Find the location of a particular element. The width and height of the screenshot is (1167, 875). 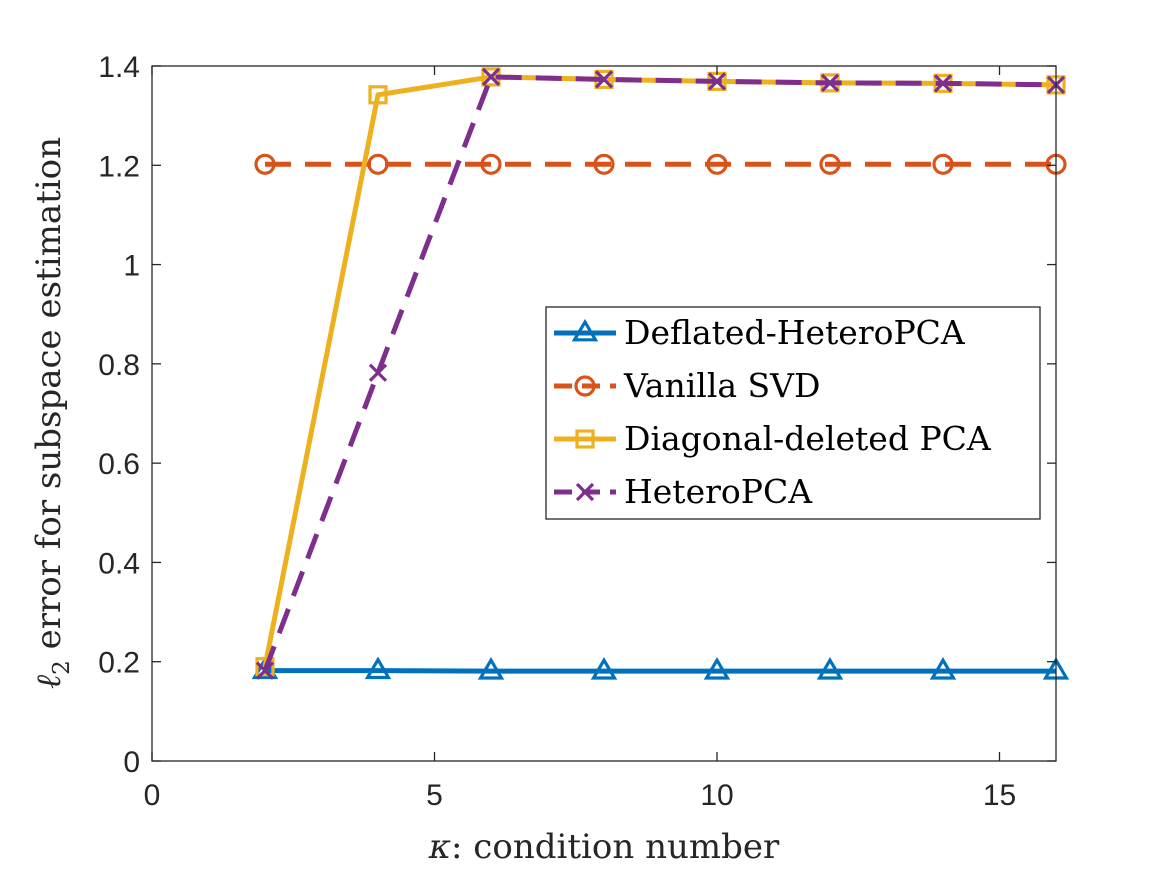

x-axis-title: κ: condition number is located at coordinates (604, 847).